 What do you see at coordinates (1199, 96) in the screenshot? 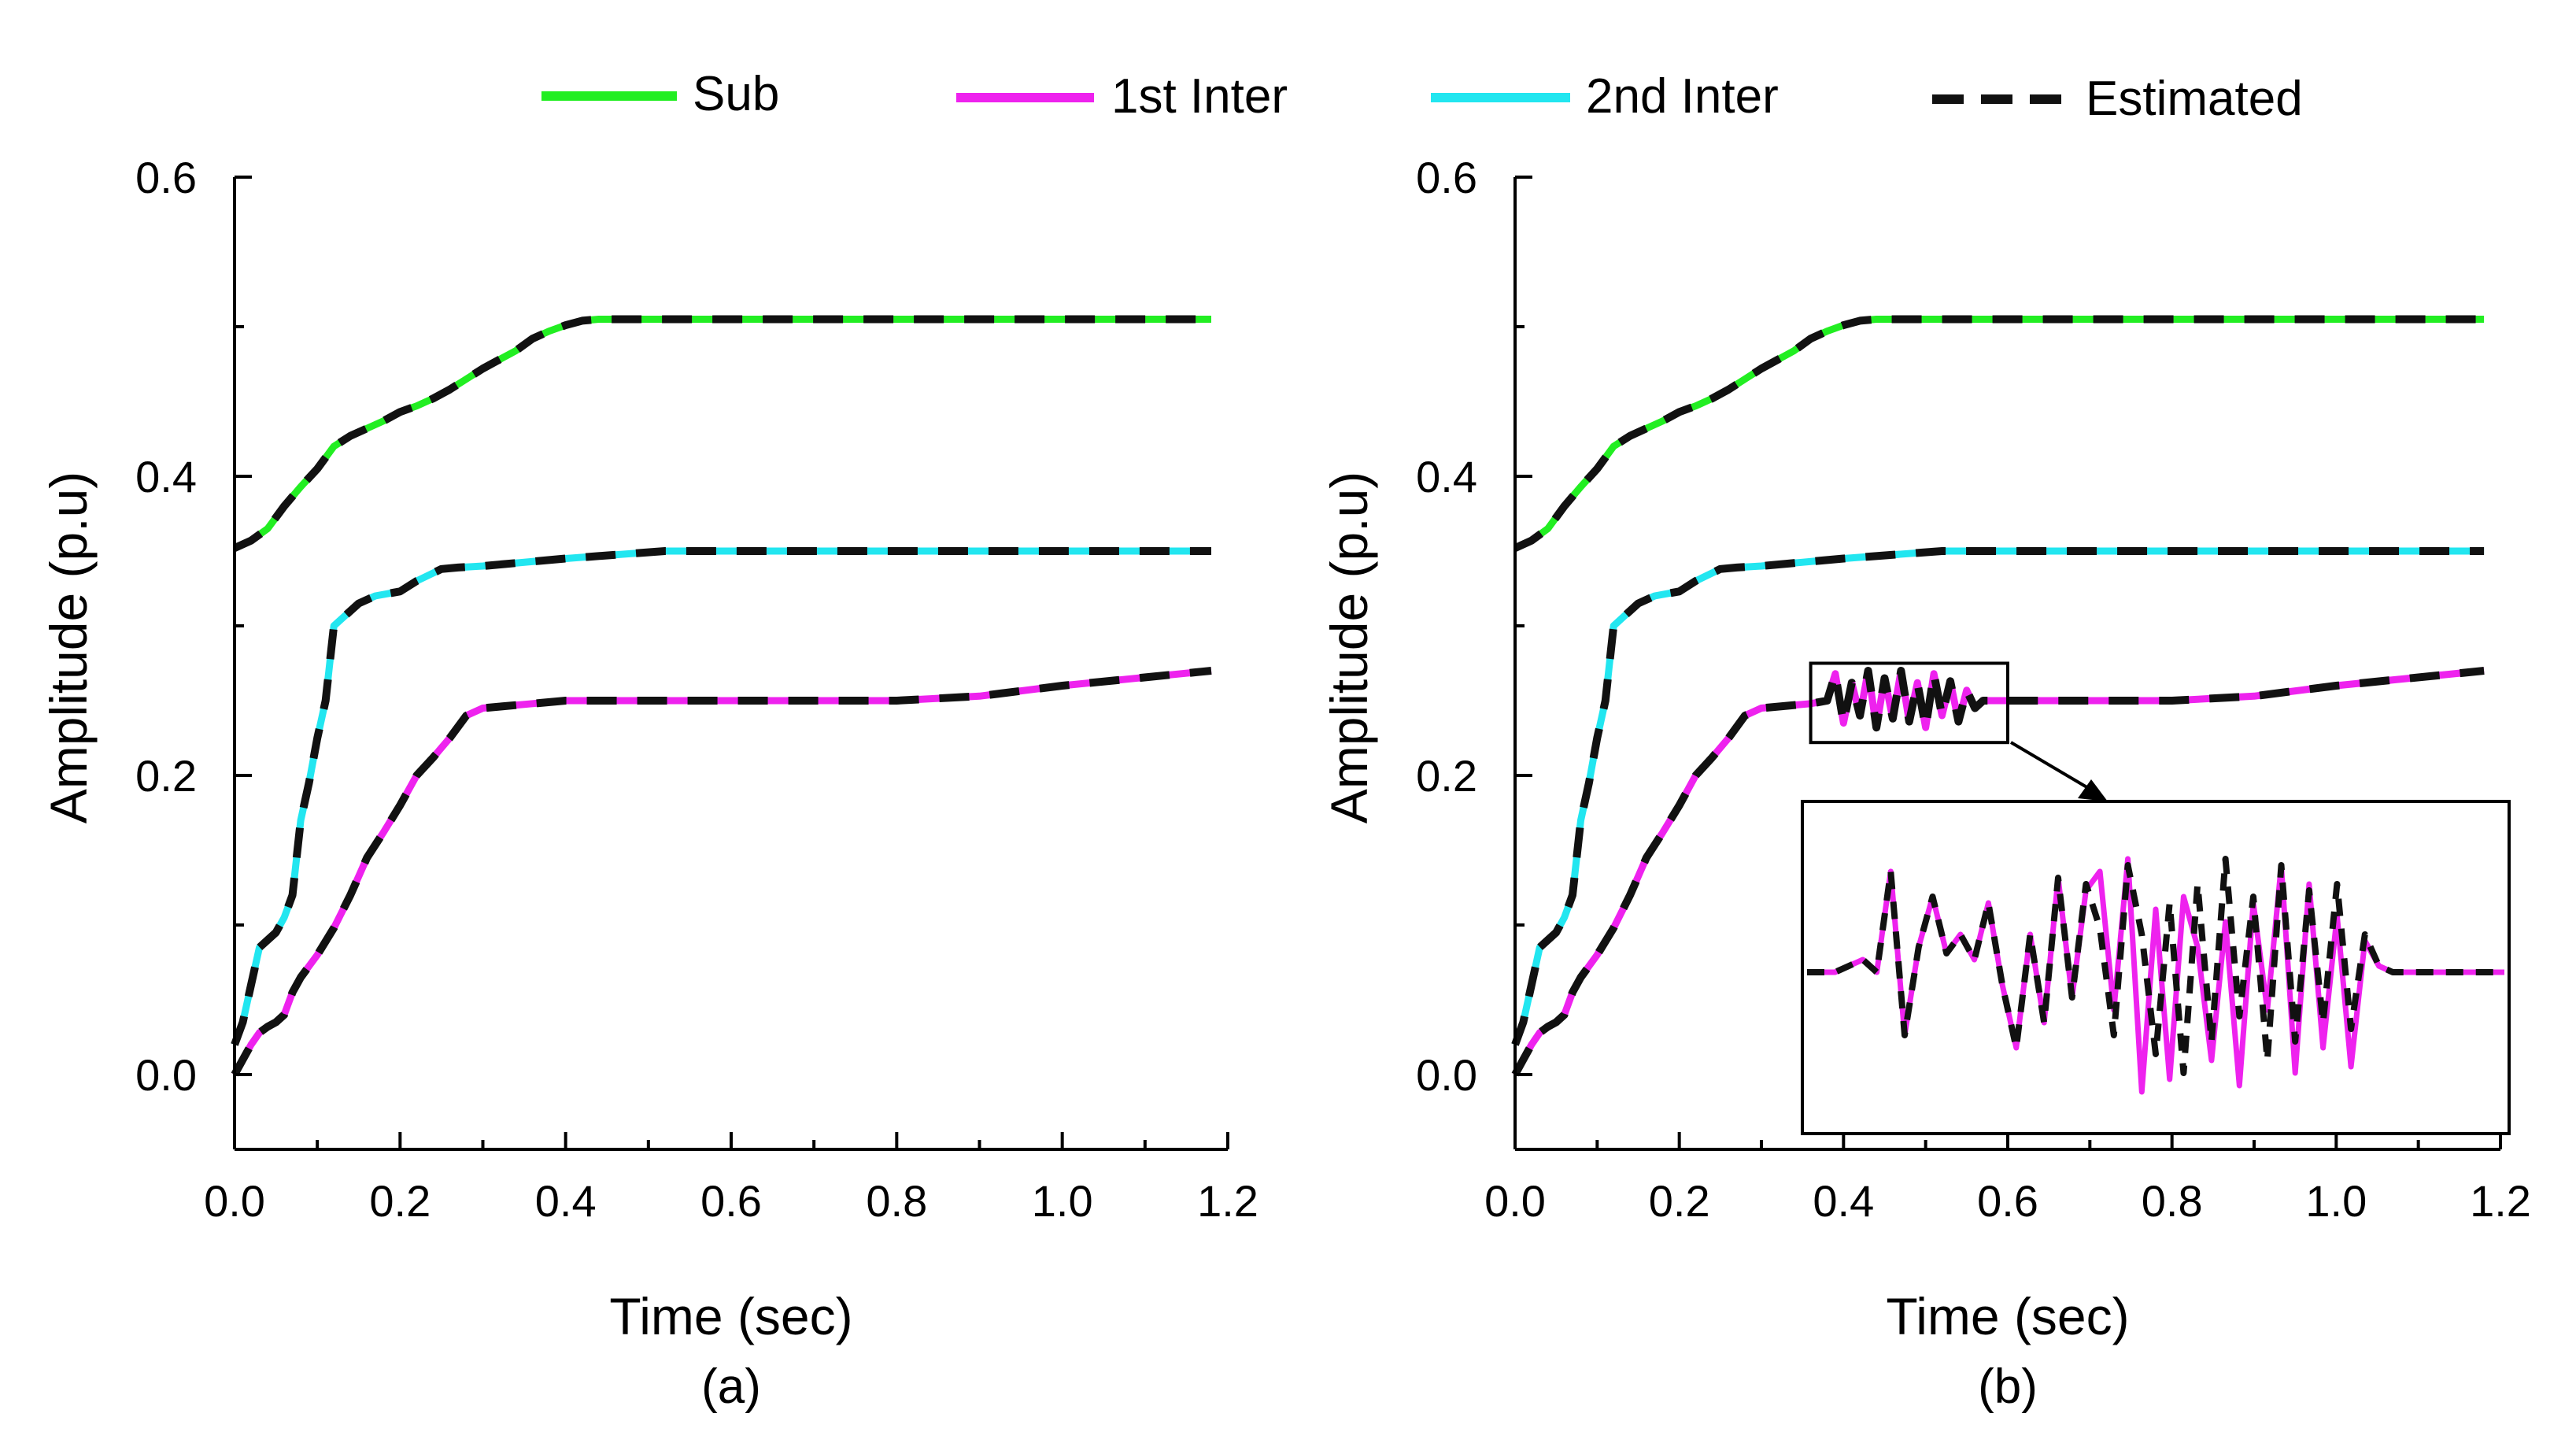
I see `legend-label-1st-inter: 1st Inter` at bounding box center [1199, 96].